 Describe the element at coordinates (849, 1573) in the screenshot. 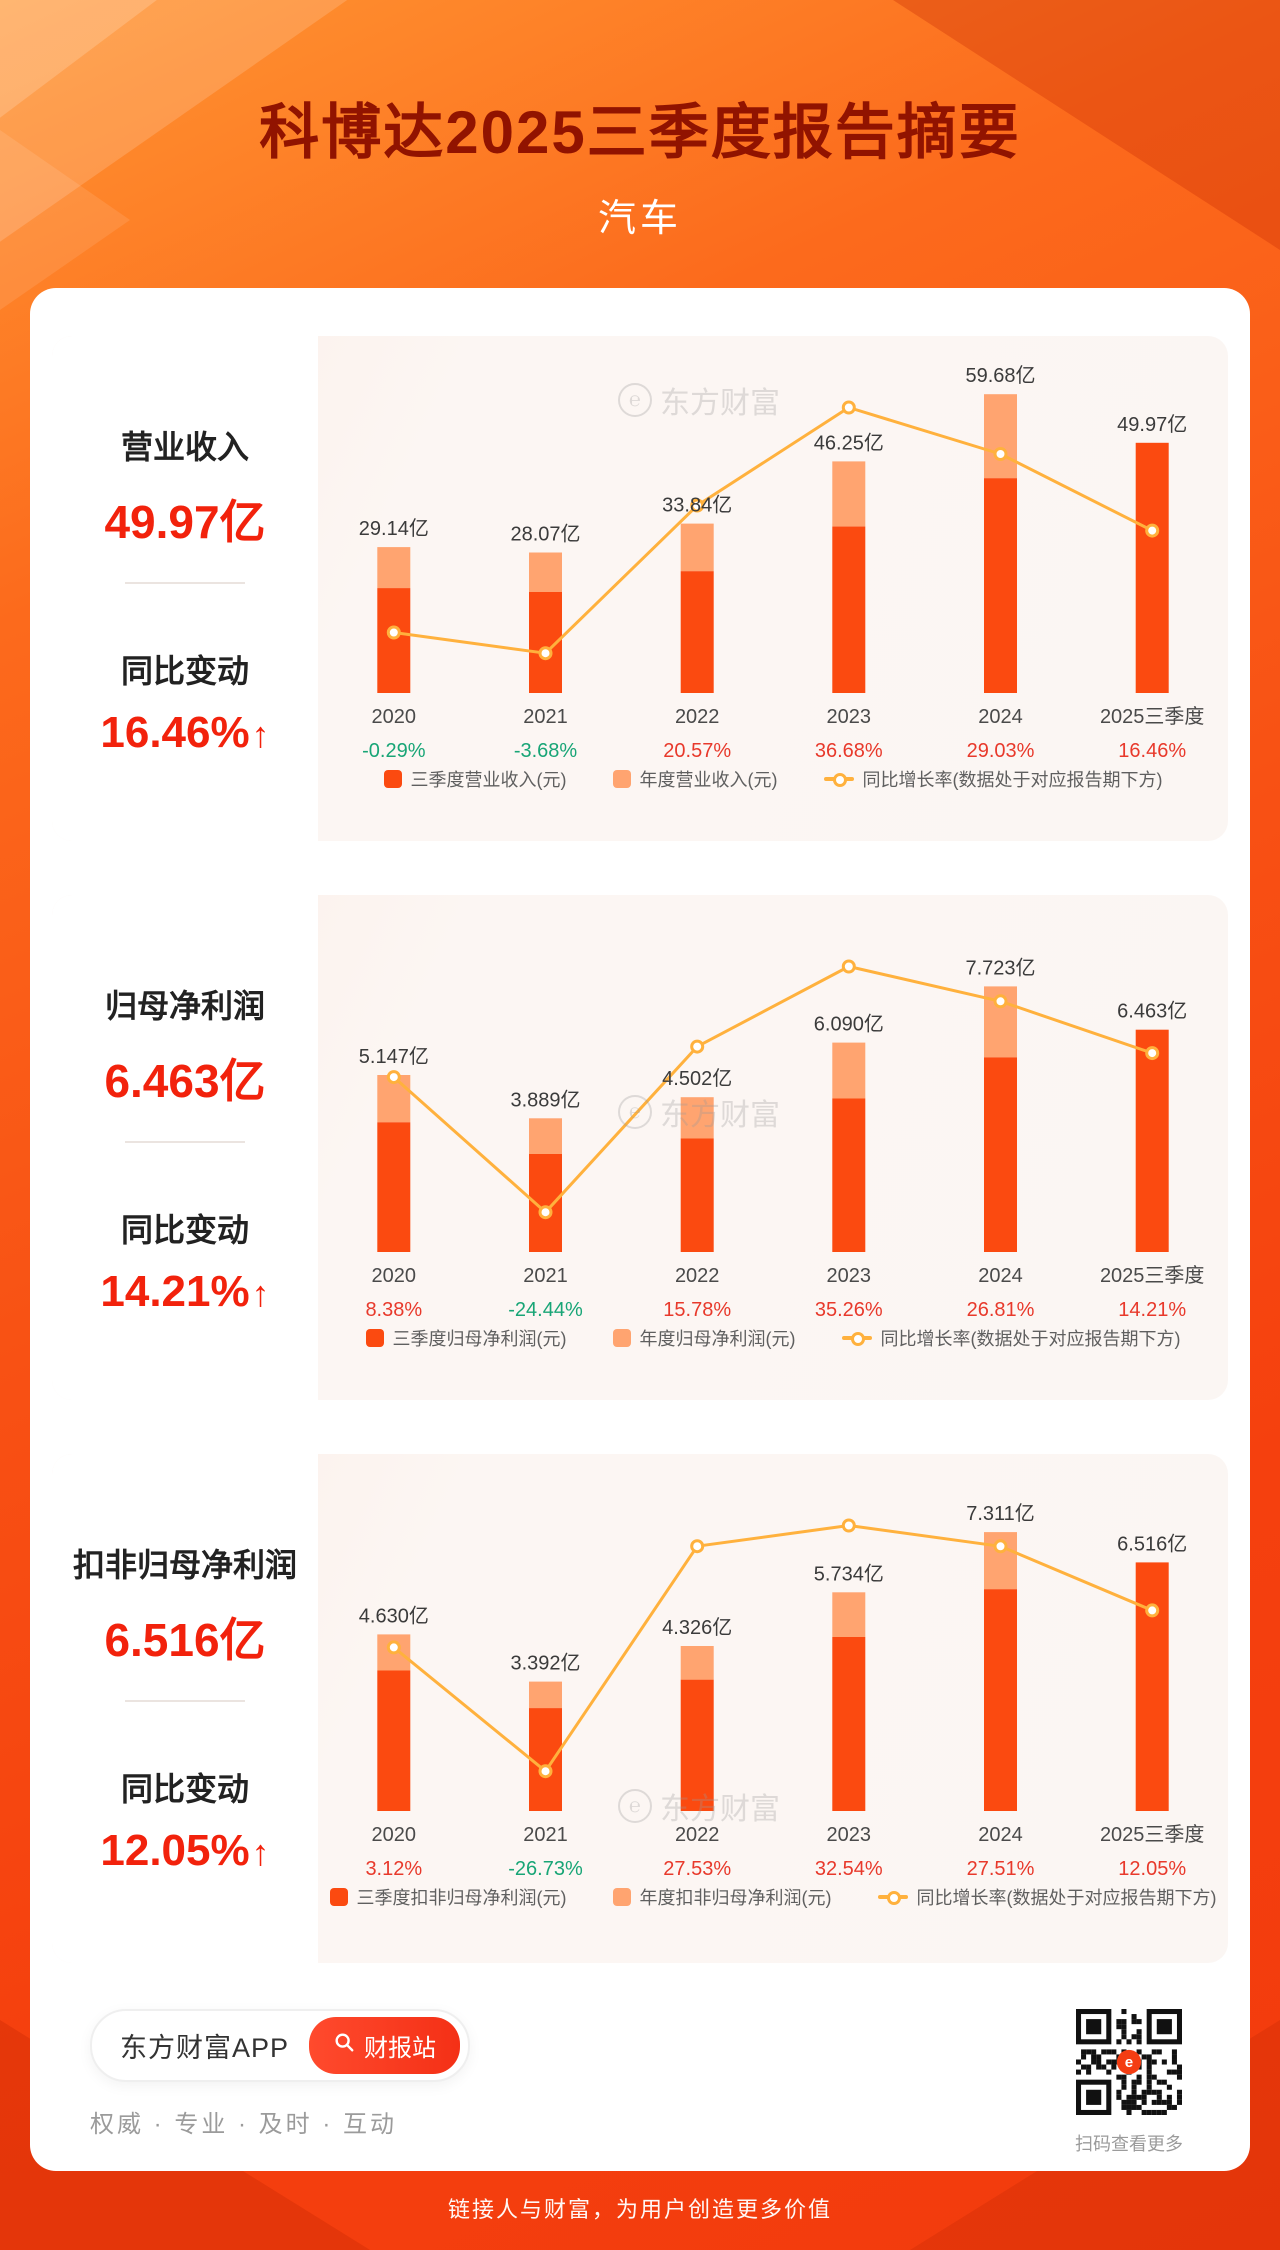

I see `bar-value-label: 5.734亿` at that location.